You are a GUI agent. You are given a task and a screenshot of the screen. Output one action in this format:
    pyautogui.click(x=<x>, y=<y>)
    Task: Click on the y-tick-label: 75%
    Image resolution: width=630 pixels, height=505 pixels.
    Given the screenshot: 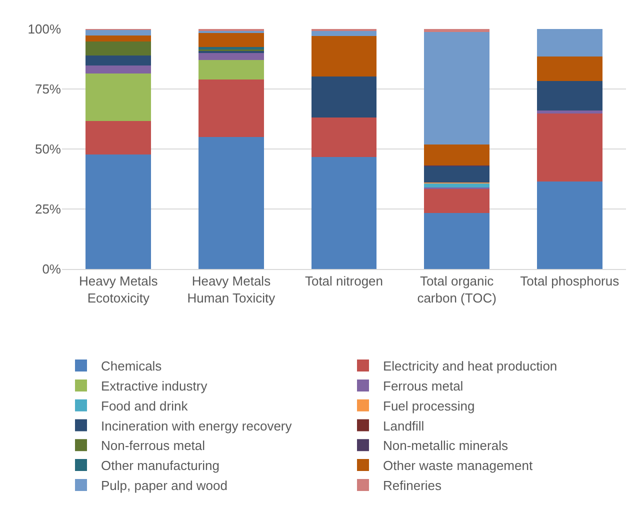 What is the action you would take?
    pyautogui.click(x=48, y=89)
    